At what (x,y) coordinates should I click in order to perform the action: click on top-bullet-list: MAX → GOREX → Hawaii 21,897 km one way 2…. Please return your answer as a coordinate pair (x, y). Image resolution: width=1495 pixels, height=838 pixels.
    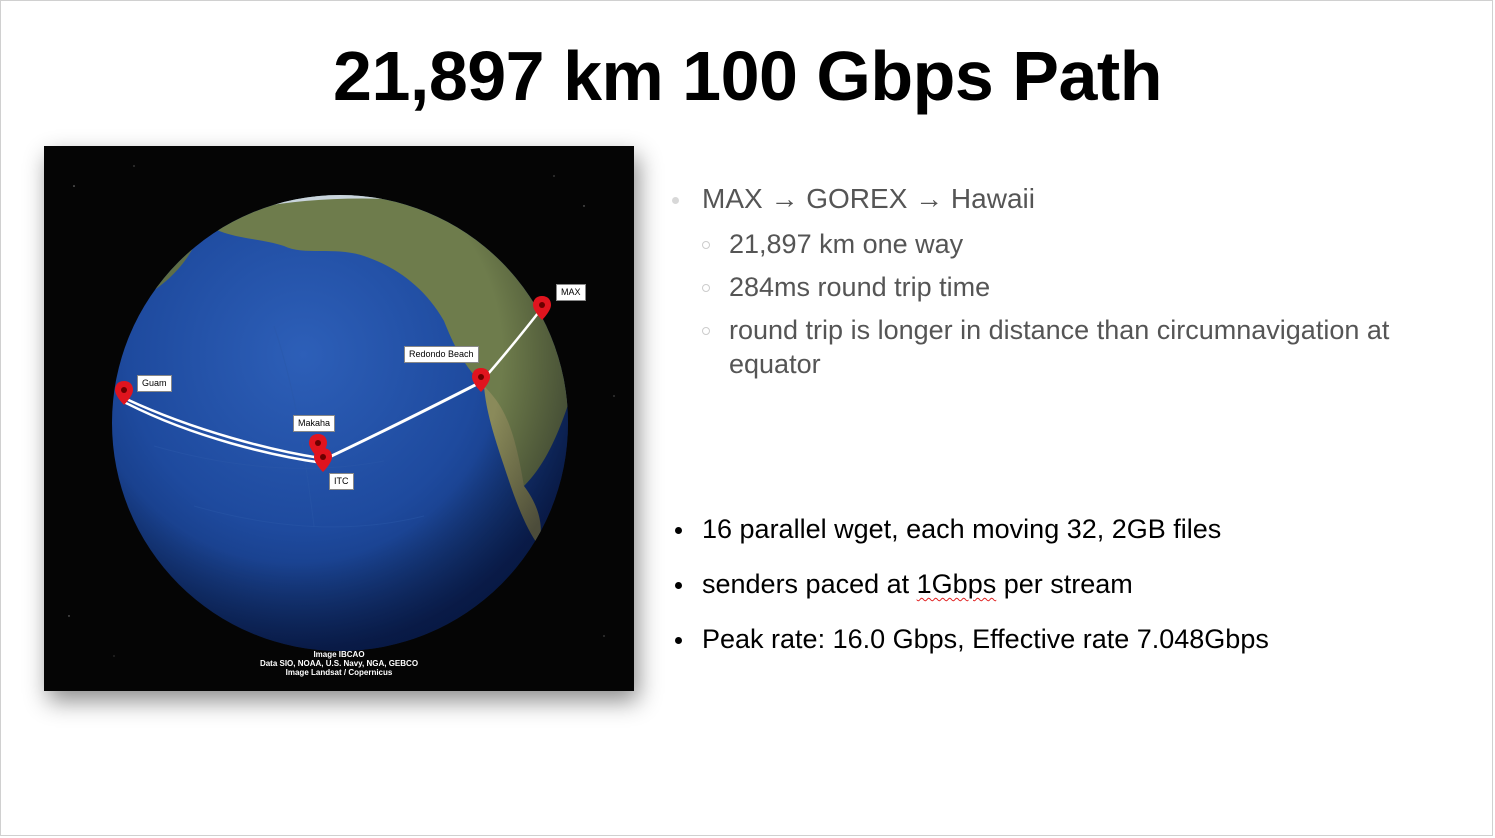
    Looking at the image, I should click on (1062, 280).